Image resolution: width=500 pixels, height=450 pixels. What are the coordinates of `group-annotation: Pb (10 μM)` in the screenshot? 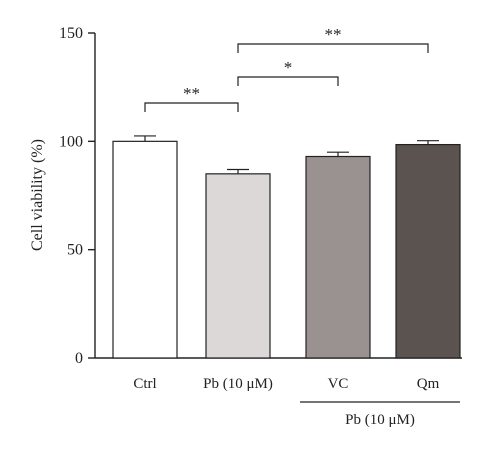 It's located at (380, 414).